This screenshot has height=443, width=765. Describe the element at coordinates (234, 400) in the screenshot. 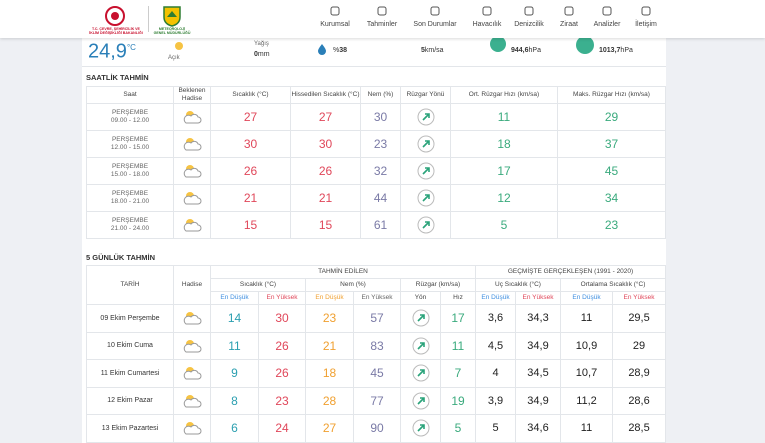

I see `value-cell: 8` at that location.